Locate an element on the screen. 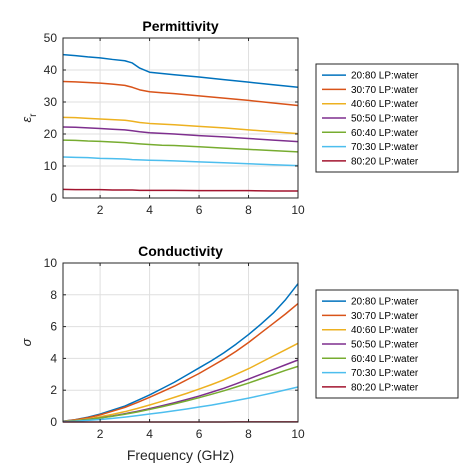 The image size is (474, 474). y-tick-label: 50 is located at coordinates (51, 38).